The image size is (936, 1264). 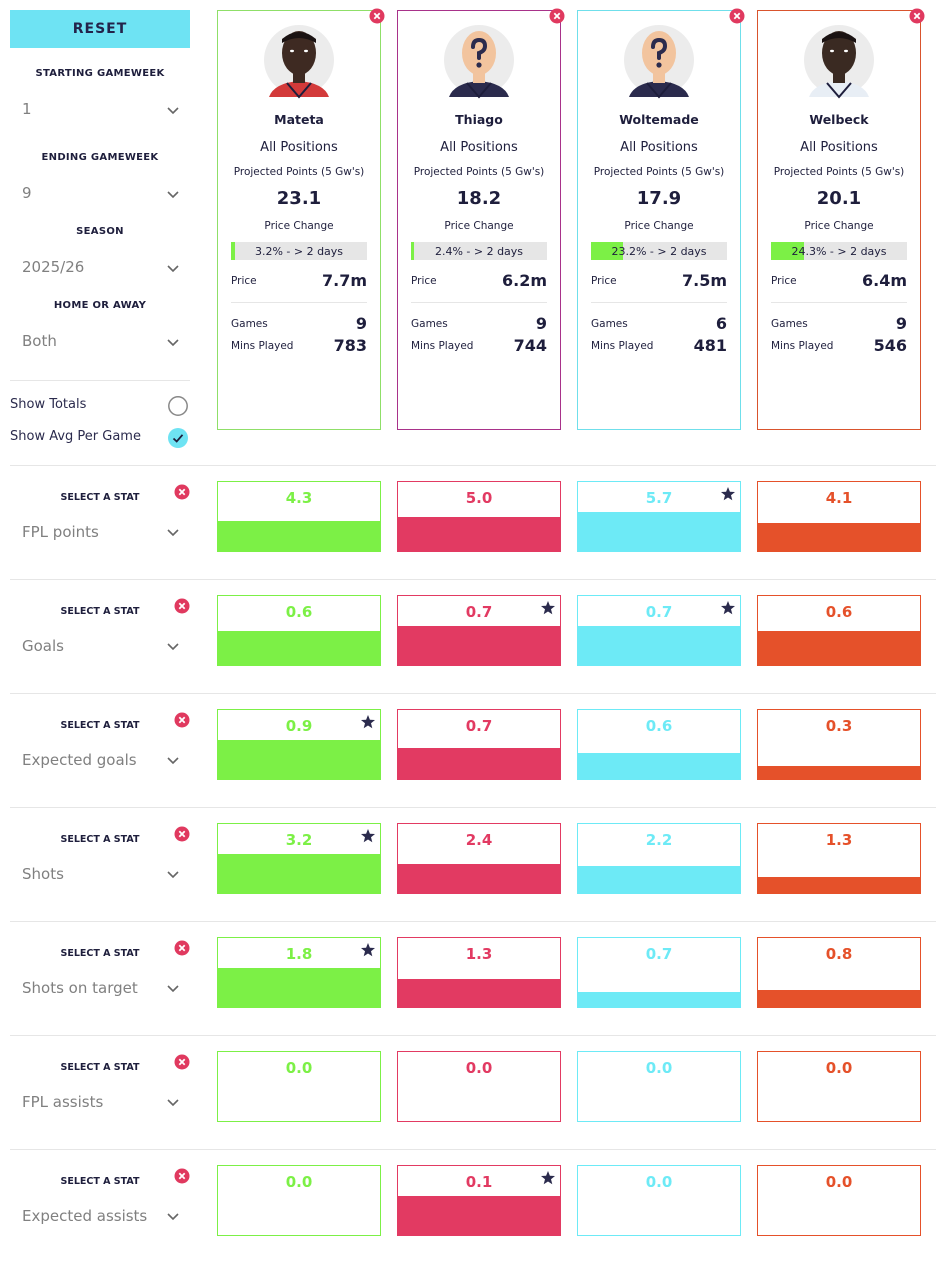 What do you see at coordinates (100, 305) in the screenshot?
I see `filter-label: HOME OR AWAY` at bounding box center [100, 305].